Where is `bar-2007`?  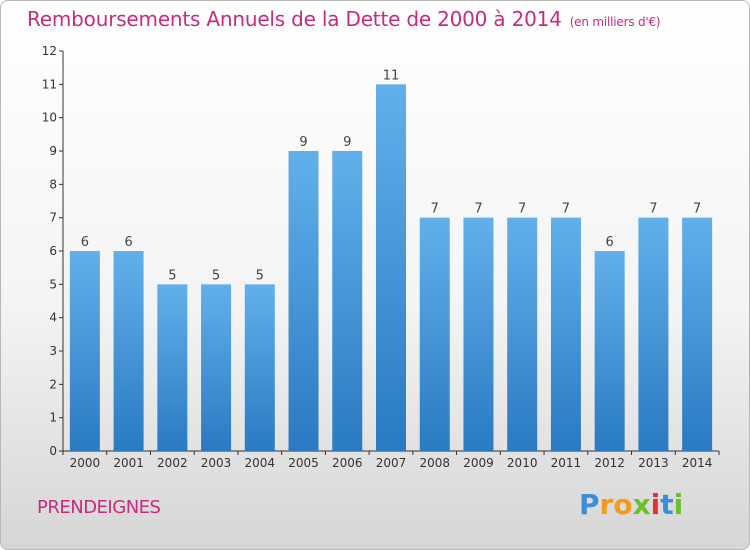 bar-2007 is located at coordinates (391, 267).